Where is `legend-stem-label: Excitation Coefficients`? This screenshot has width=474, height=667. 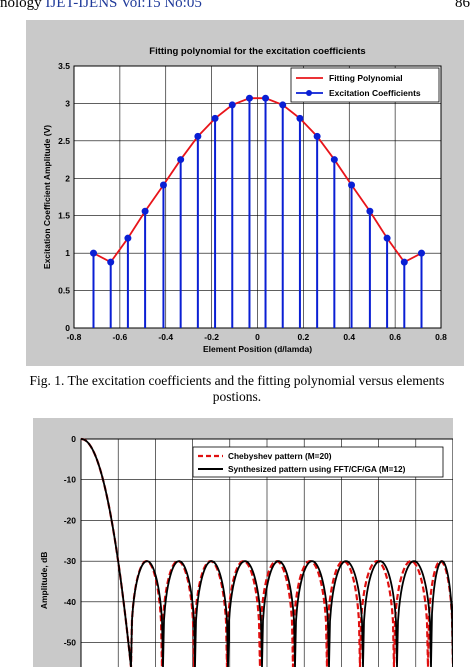 legend-stem-label: Excitation Coefficients is located at coordinates (375, 93).